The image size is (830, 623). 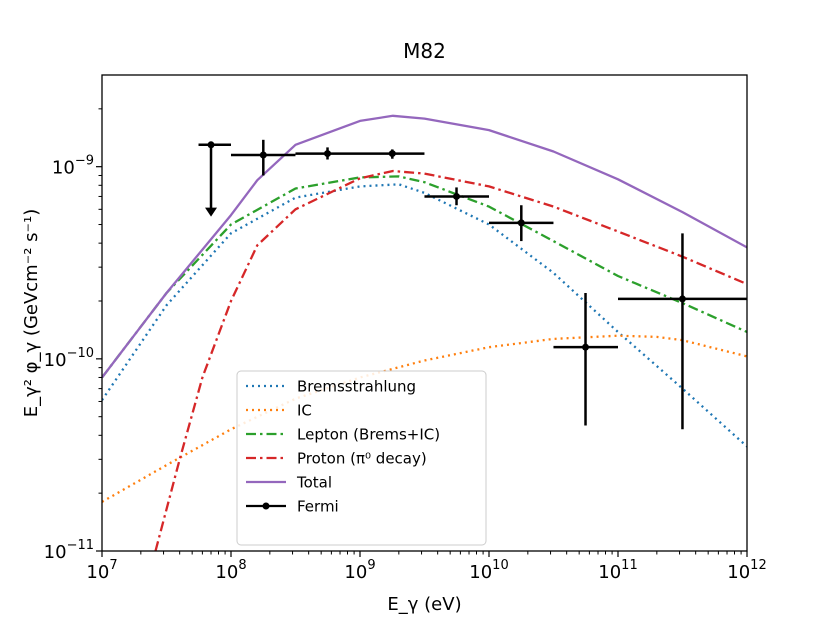 What do you see at coordinates (424, 604) in the screenshot?
I see `x-axis-label: E_γ (eV)` at bounding box center [424, 604].